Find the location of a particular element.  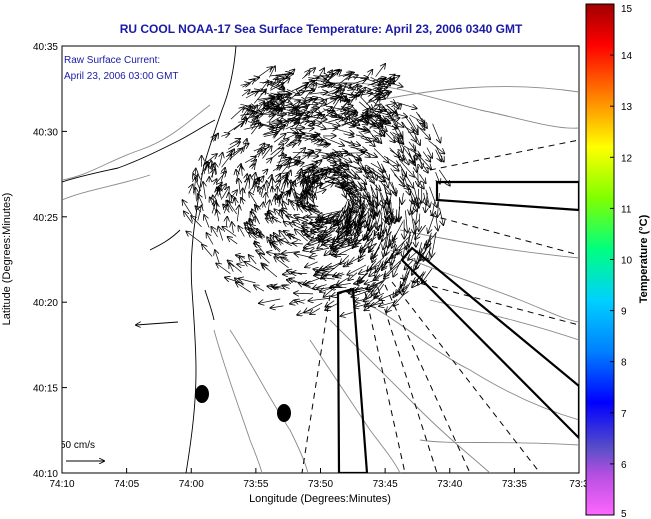

colorbar-ticks: 15 14 13 12 11 10 9 8 7 6 5 is located at coordinates (621, 261).